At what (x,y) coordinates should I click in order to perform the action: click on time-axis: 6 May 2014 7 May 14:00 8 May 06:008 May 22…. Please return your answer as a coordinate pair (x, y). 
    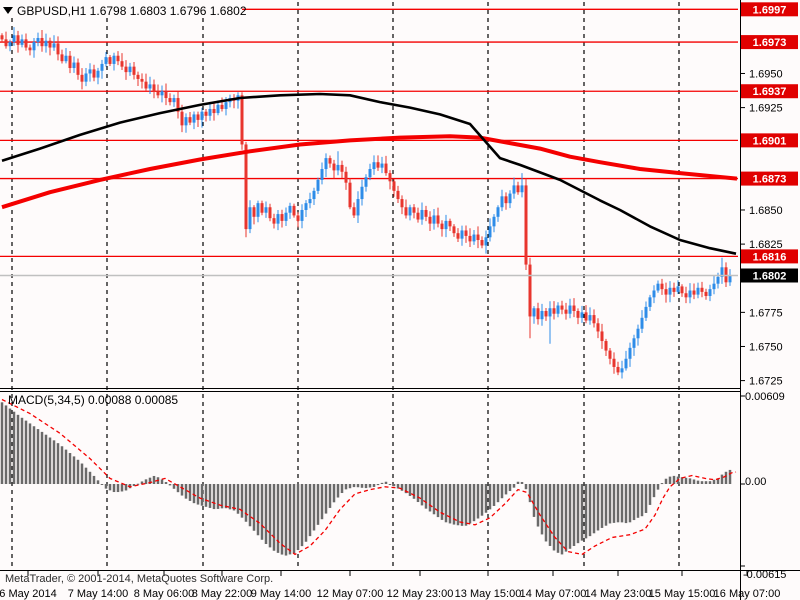
    Looking at the image, I should click on (390, 585).